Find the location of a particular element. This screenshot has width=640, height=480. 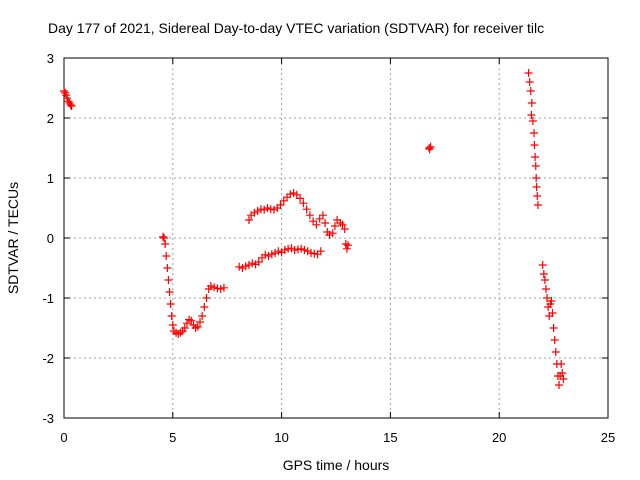

y-tick-label: 3 is located at coordinates (50, 58).